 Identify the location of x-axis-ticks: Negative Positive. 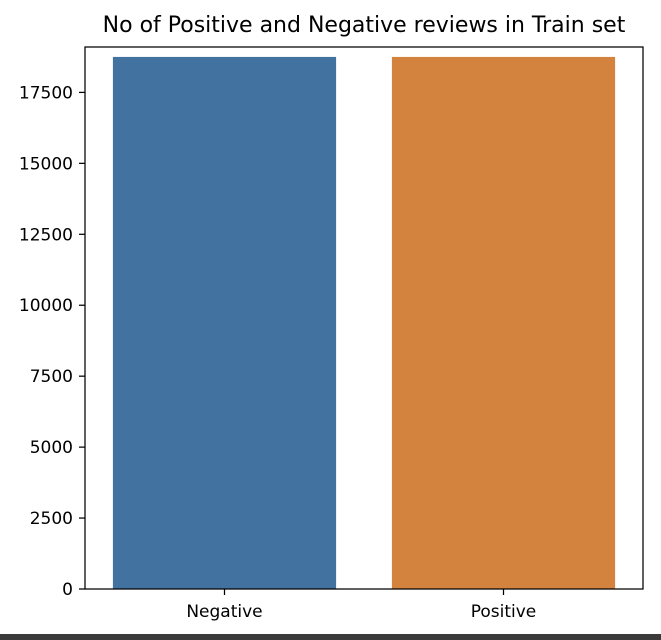
(361, 605).